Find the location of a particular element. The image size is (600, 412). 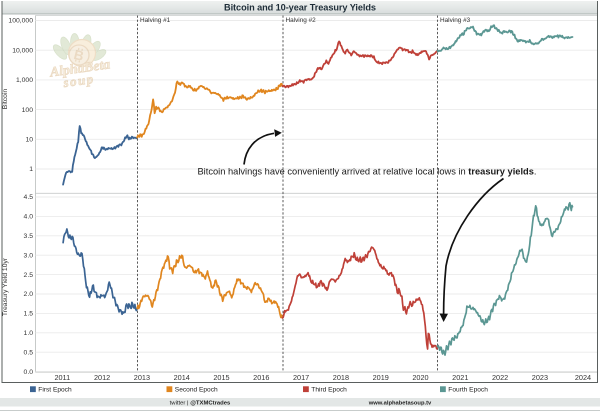

svg-text: 2013 is located at coordinates (142, 377).